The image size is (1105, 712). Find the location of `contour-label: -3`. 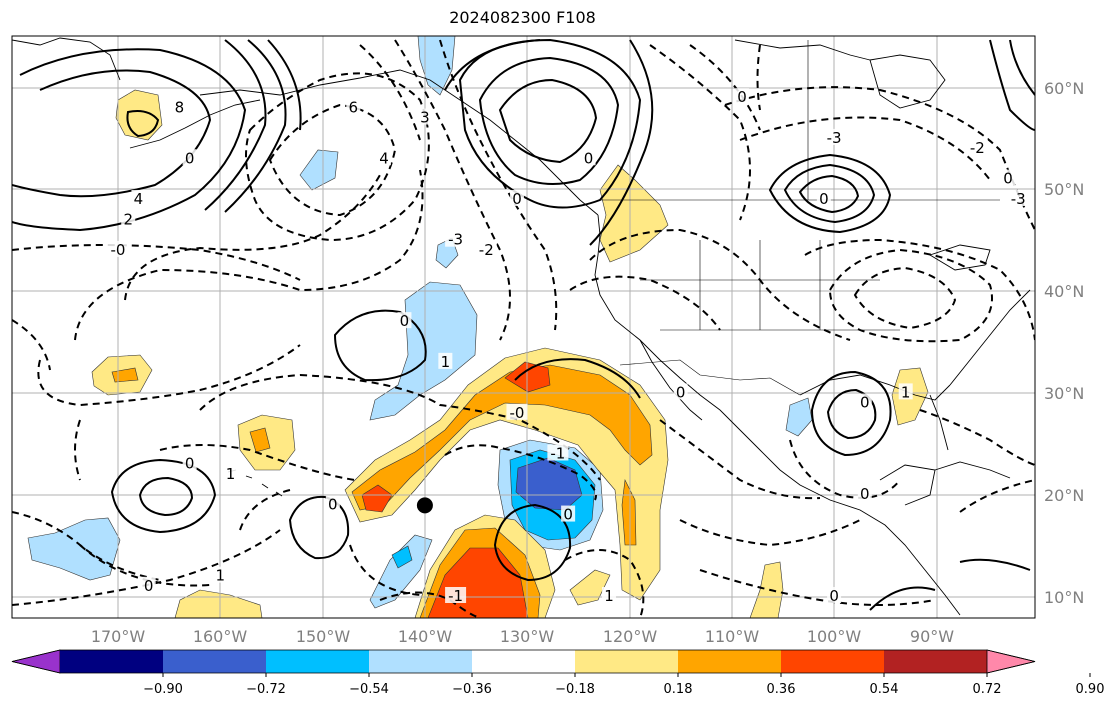

contour-label: -3 is located at coordinates (1018, 199).